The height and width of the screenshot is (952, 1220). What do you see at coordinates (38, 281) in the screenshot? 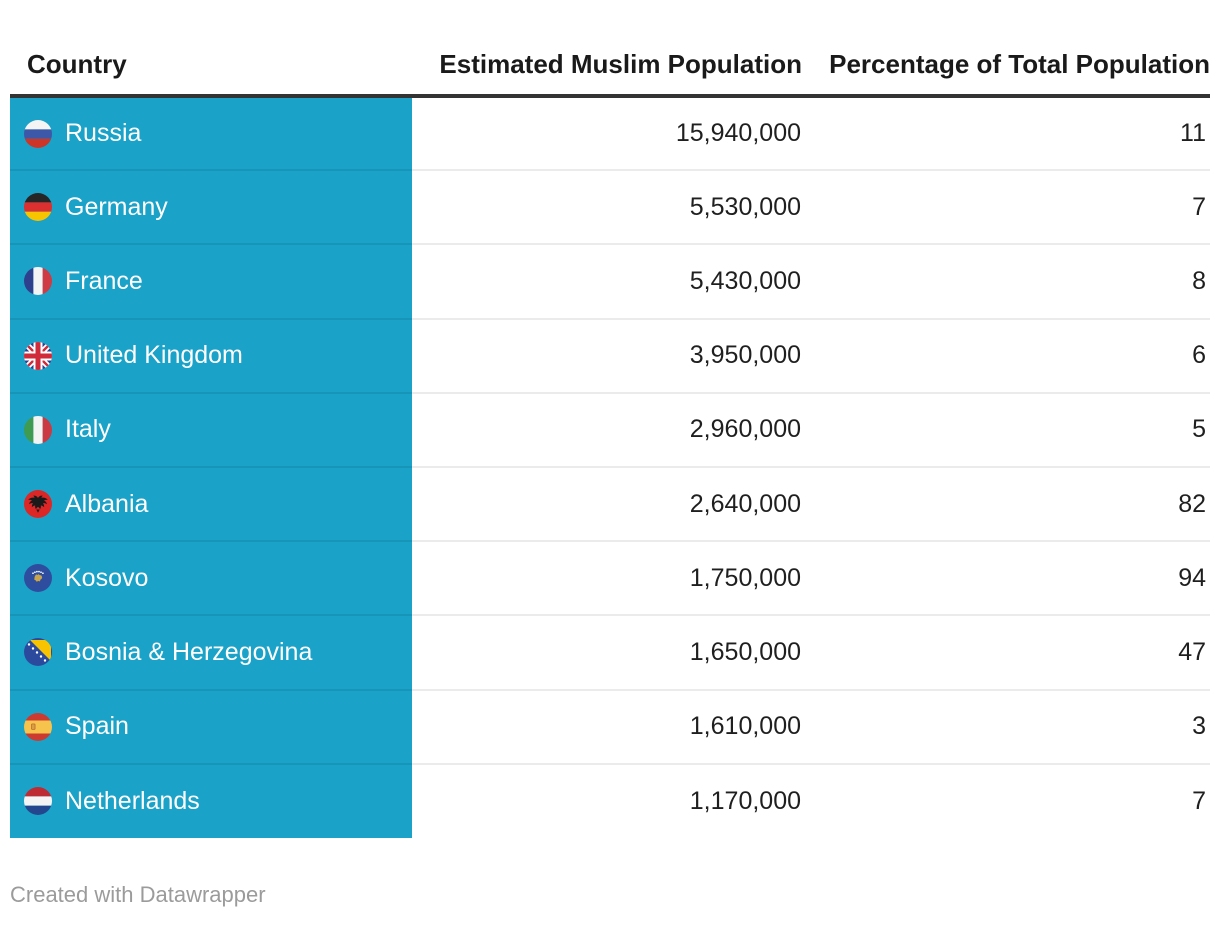
I see `france-flag-icon` at bounding box center [38, 281].